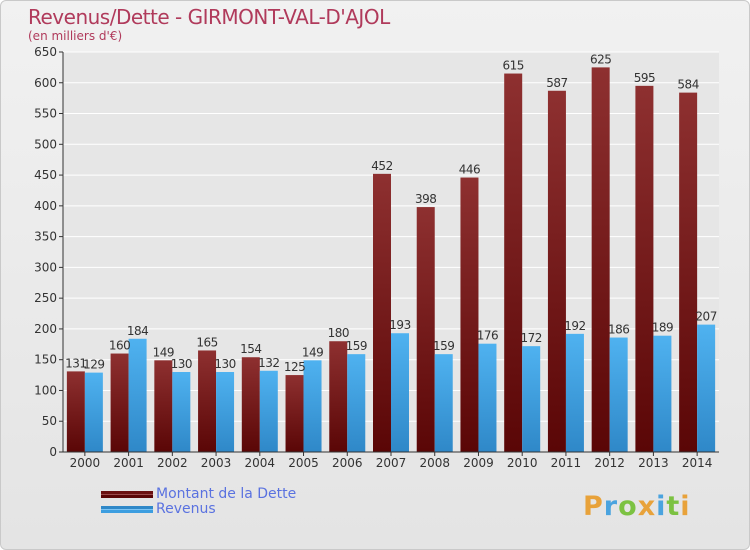 The image size is (750, 550). Describe the element at coordinates (673, 506) in the screenshot. I see `logo-letter: t` at that location.